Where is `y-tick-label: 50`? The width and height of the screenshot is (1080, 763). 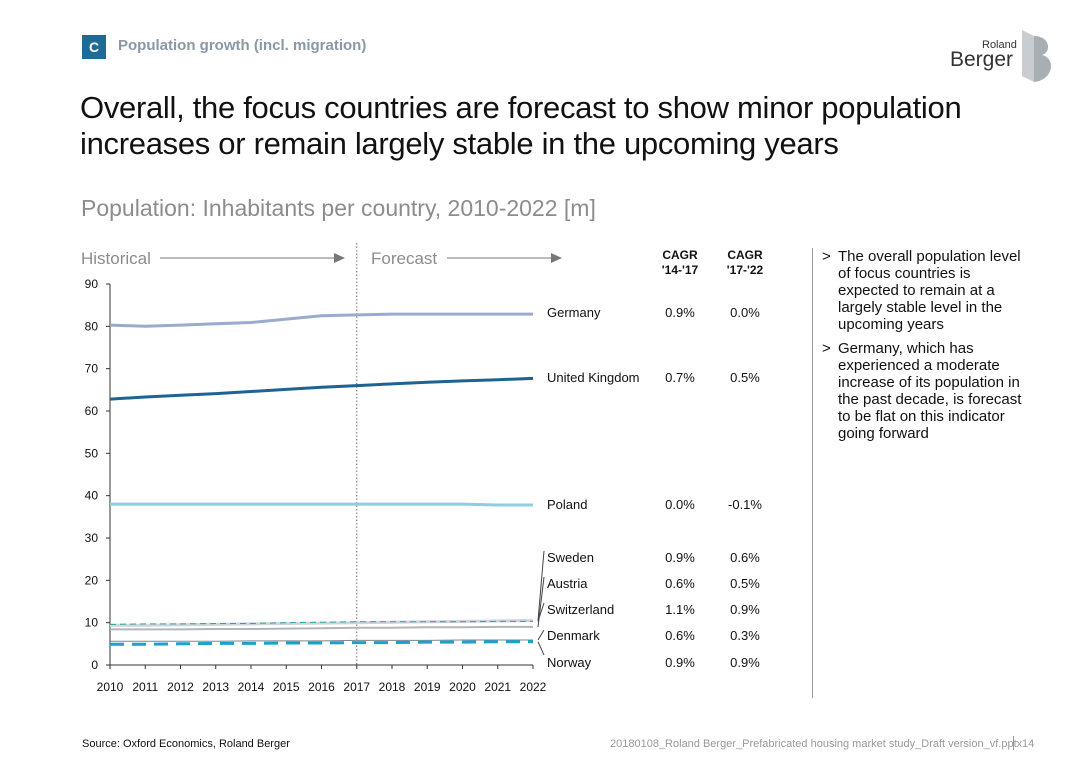
y-tick-label: 50 is located at coordinates (92, 453).